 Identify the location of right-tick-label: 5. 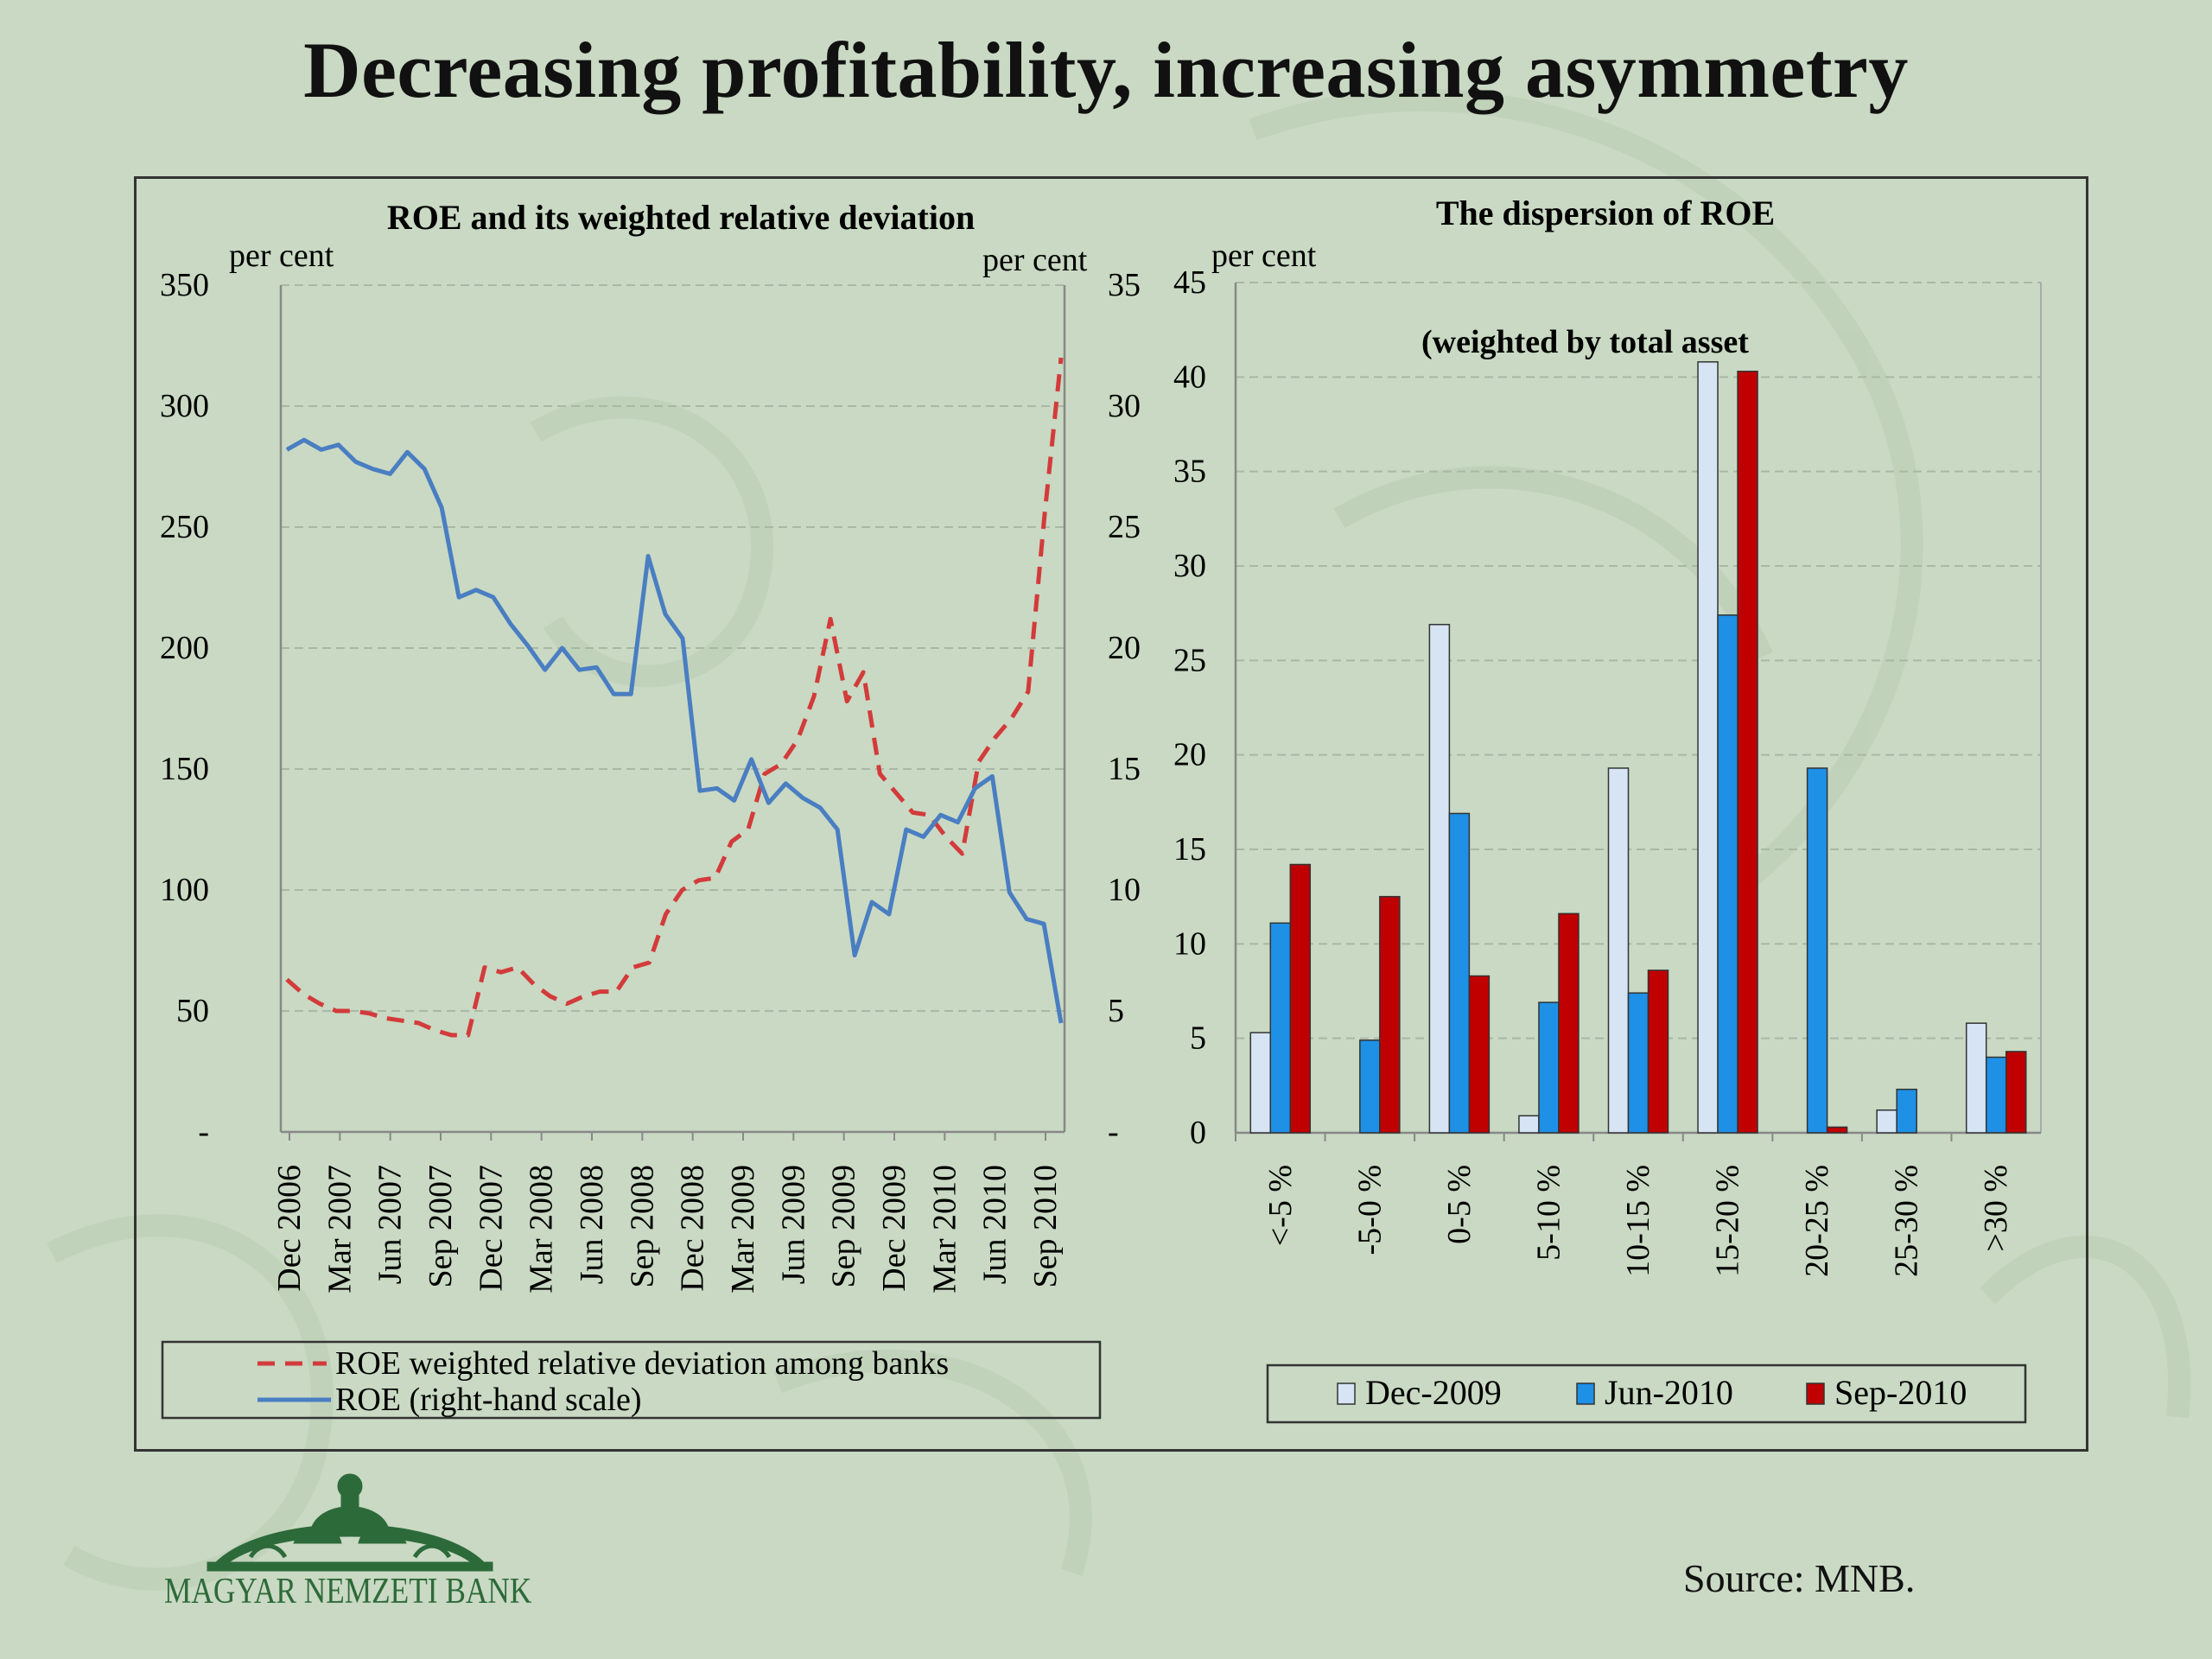
(1116, 1011).